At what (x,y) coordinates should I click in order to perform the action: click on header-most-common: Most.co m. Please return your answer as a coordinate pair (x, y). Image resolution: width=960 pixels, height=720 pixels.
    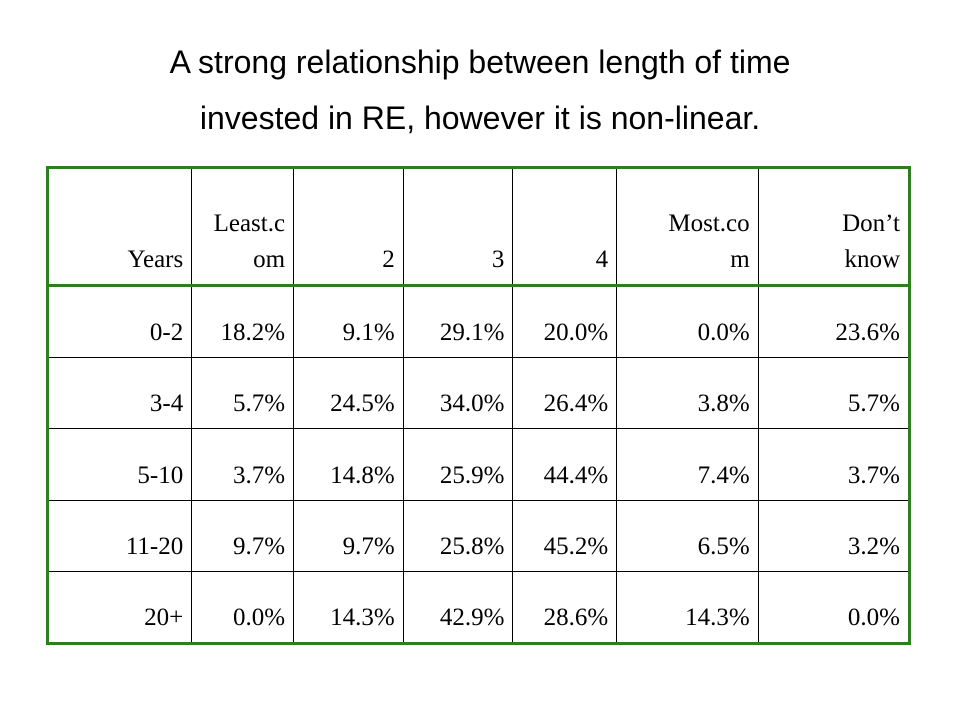
    Looking at the image, I should click on (687, 227).